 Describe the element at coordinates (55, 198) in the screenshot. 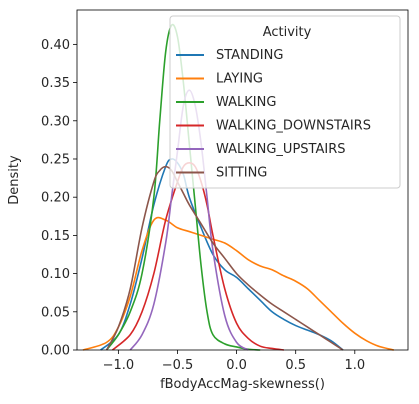

I see `y-tick-label: 0.20` at that location.